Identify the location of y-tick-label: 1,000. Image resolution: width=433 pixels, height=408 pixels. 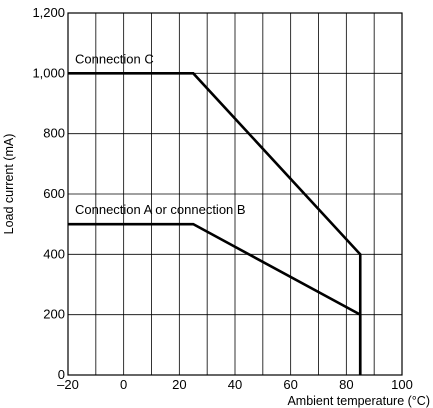
(48, 72).